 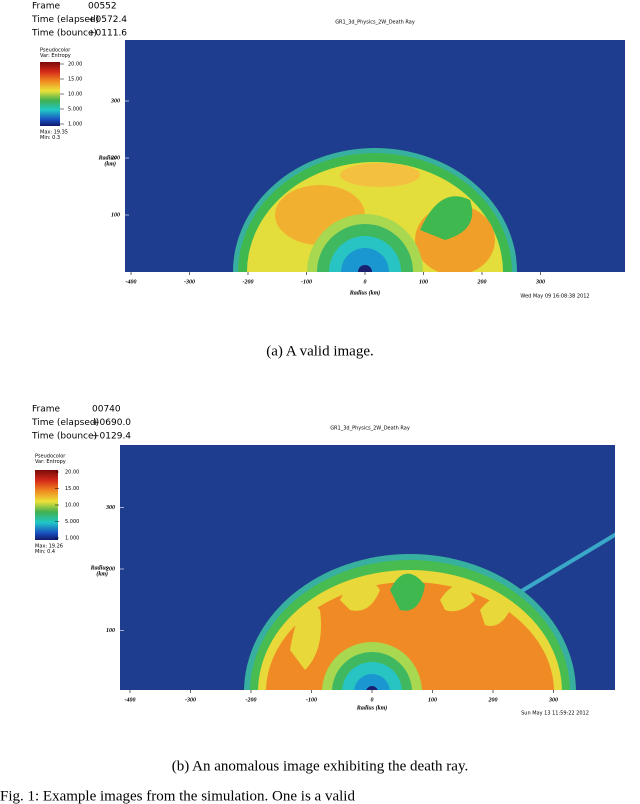 What do you see at coordinates (107, 20) in the screenshot?
I see `info-value: +0572.4` at bounding box center [107, 20].